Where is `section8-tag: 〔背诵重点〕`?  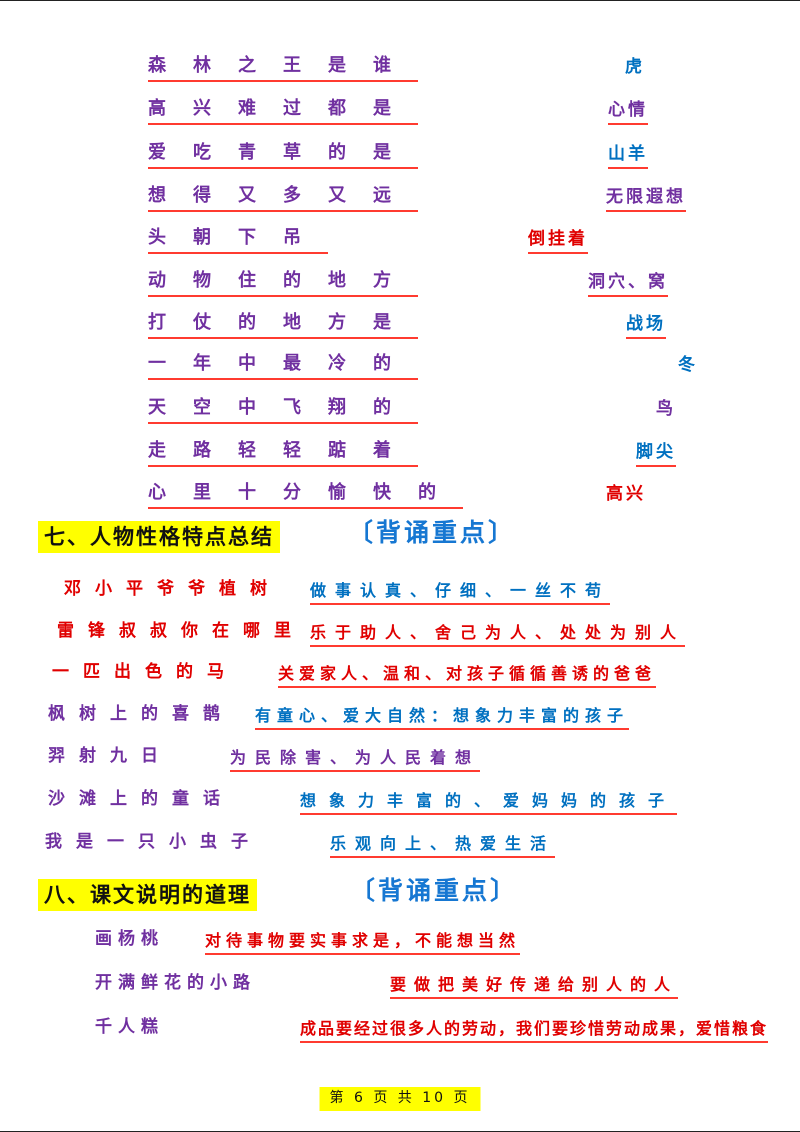 section8-tag: 〔背诵重点〕 is located at coordinates (434, 890).